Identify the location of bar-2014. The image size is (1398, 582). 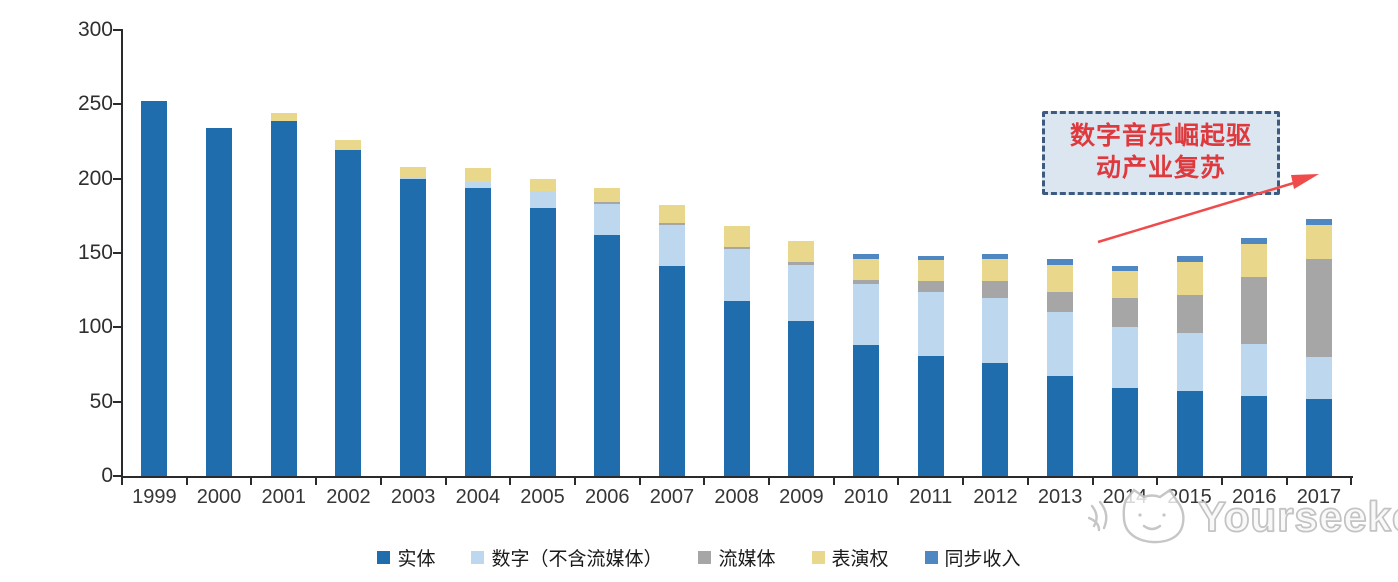
(1124, 371).